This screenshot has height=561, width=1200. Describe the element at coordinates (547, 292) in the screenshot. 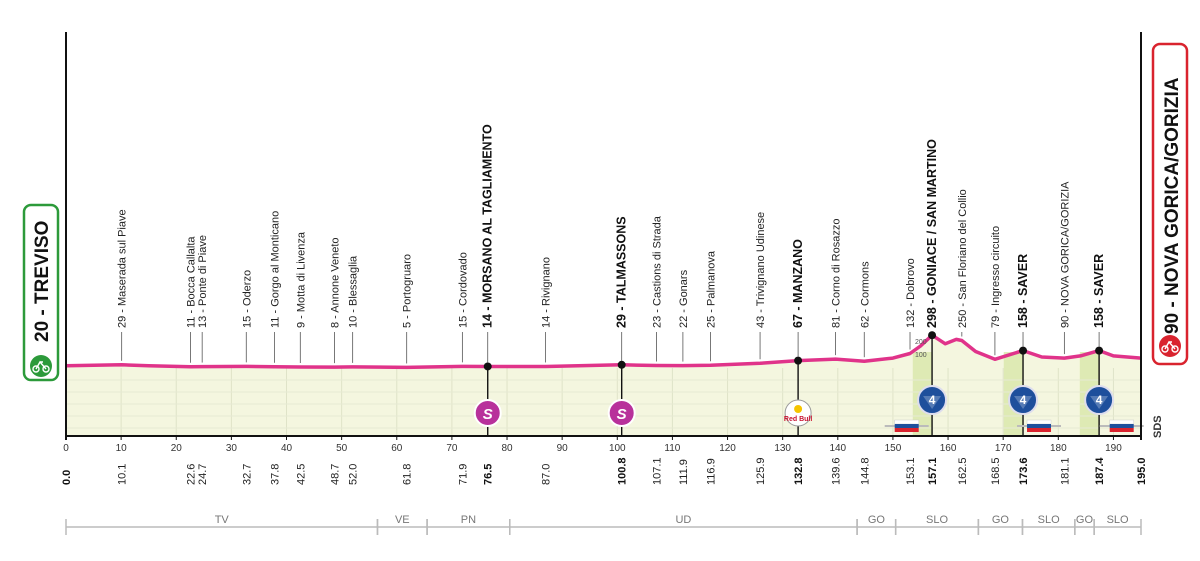

I see `waypoint-label: 14 - Rivignano` at that location.